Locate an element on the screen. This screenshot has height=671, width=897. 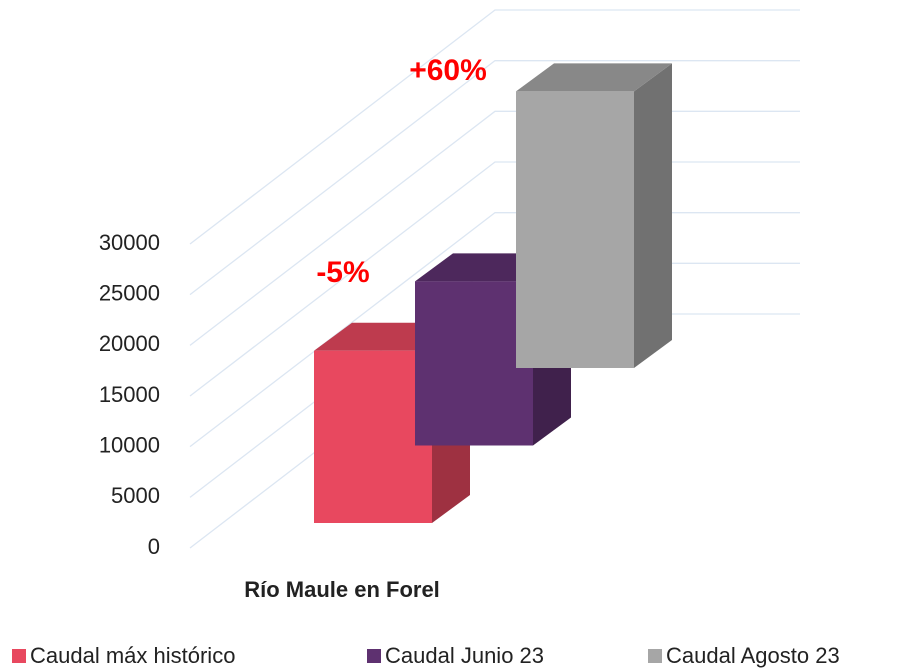
y-tick-label: 20000 is located at coordinates (129, 343).